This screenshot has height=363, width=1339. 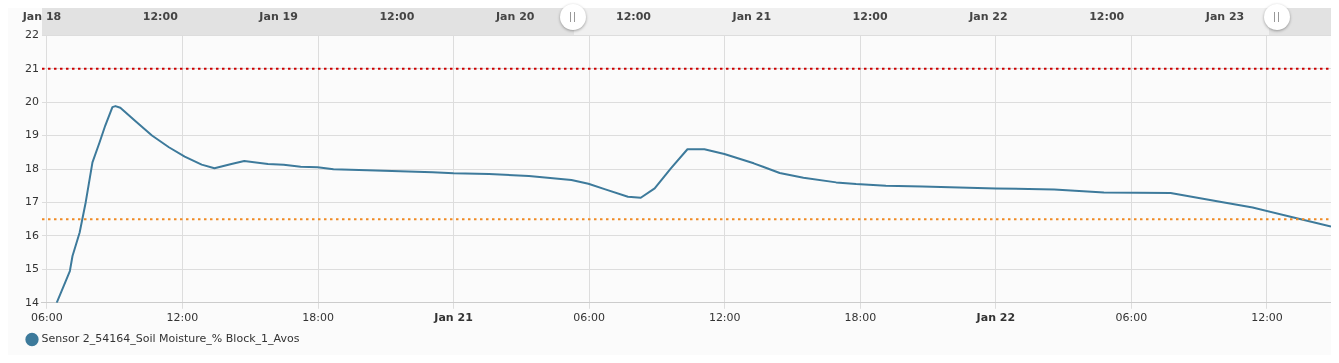 What do you see at coordinates (32, 235) in the screenshot?
I see `y-tick-label: 16` at bounding box center [32, 235].